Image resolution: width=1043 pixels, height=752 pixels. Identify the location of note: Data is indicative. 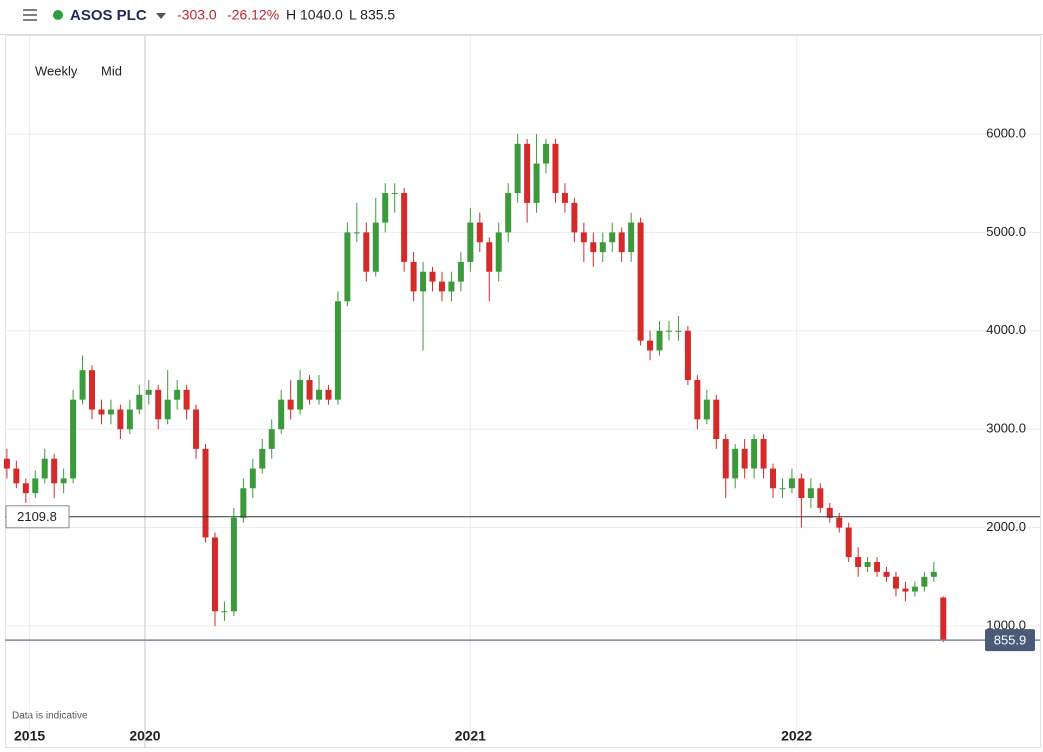
(50, 716).